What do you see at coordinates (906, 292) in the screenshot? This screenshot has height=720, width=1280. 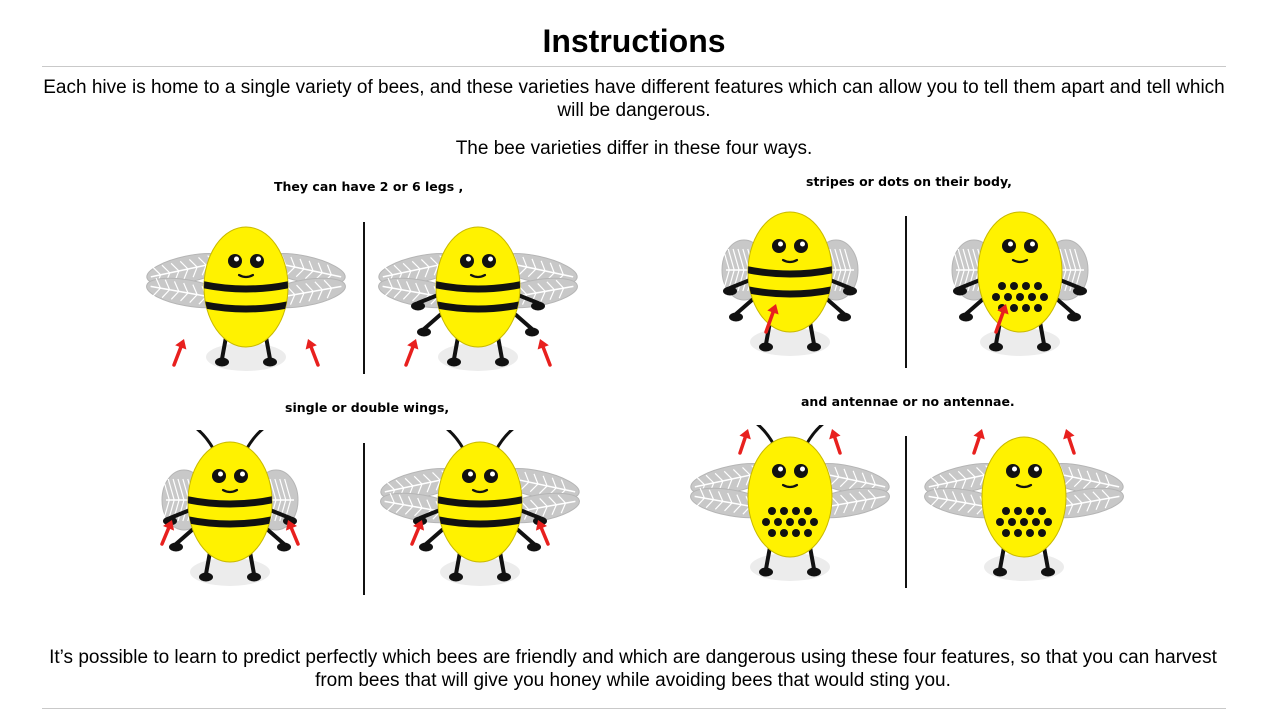 I see `divider-body` at bounding box center [906, 292].